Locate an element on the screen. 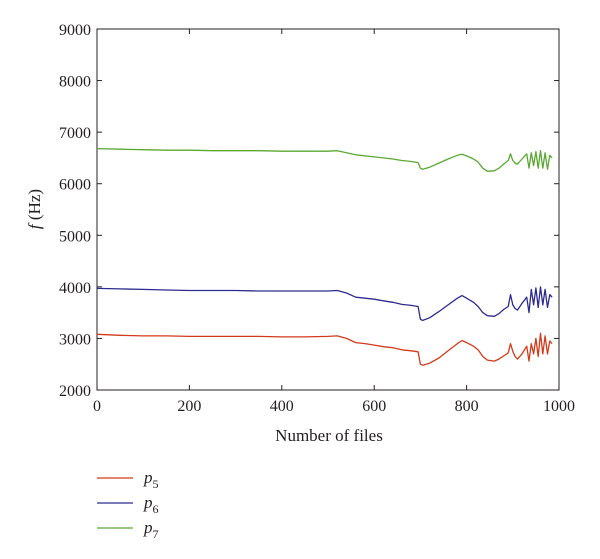 The height and width of the screenshot is (559, 600). y-tick-label: 3000 is located at coordinates (75, 339).